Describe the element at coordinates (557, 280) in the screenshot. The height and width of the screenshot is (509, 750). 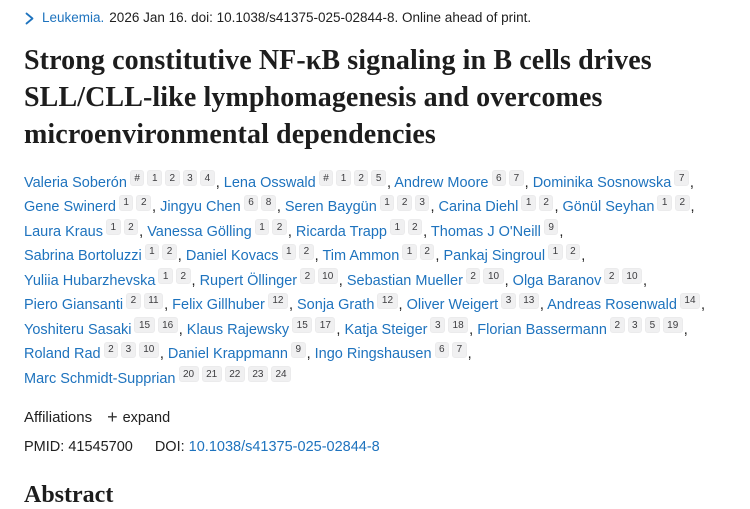
I see `author-link: Olga Baranov` at that location.